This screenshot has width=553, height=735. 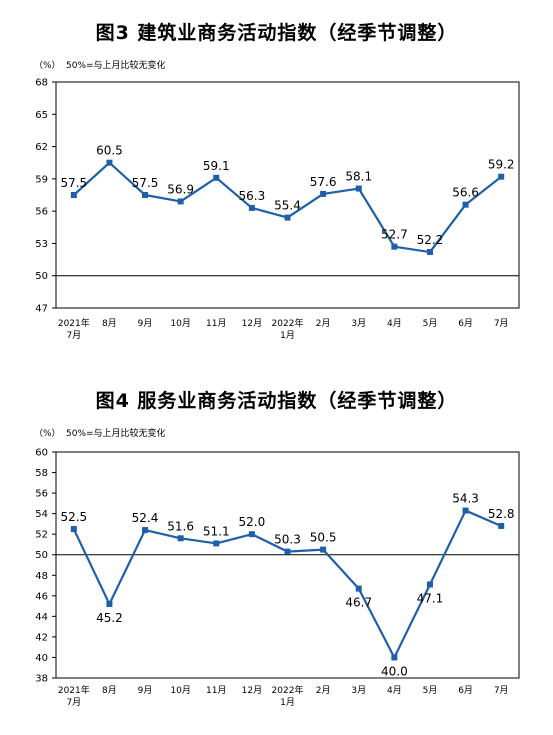 I want to click on data-label: 54.3, so click(x=465, y=499).